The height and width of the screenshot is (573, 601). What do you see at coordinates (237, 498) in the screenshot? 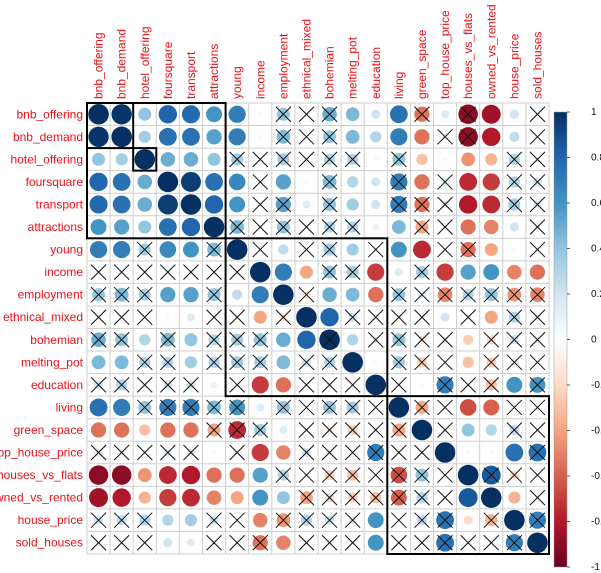
I see `corr-cell-owned_vs_rented-young` at bounding box center [237, 498].